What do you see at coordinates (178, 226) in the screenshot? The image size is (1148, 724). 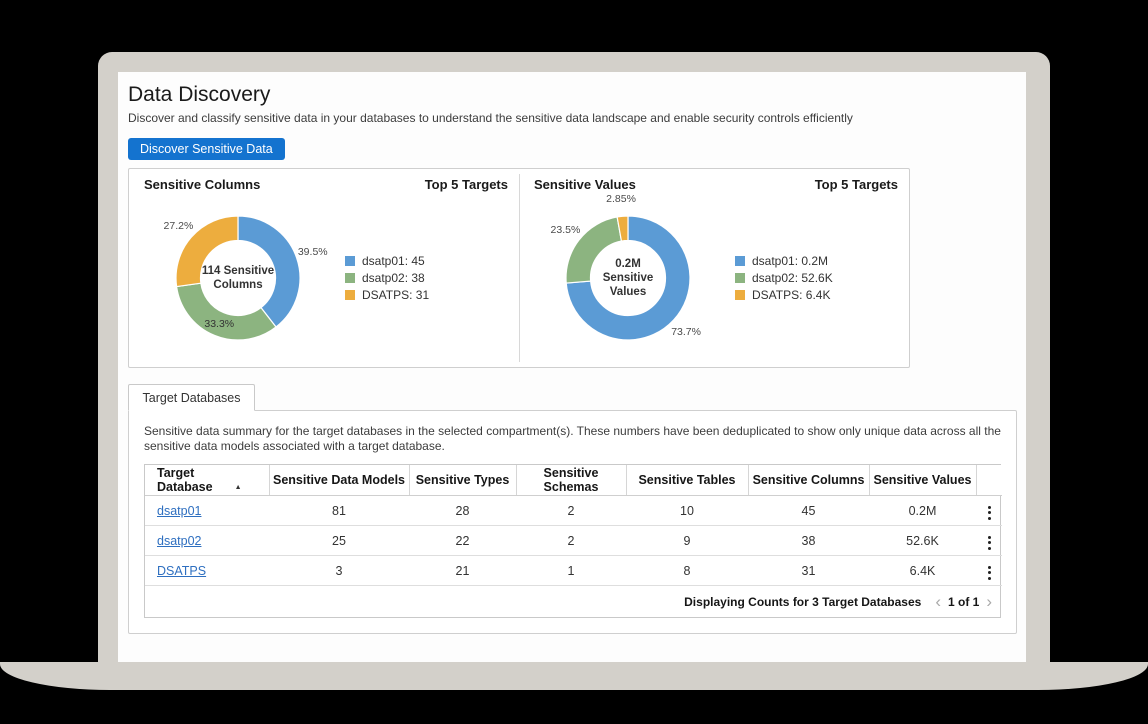 I see `slice-percent-label: 27.2%` at bounding box center [178, 226].